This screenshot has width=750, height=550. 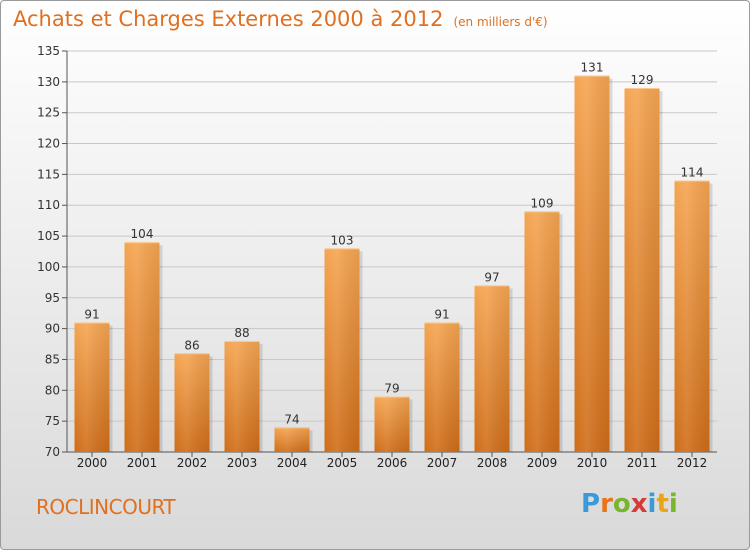 What do you see at coordinates (52, 390) in the screenshot?
I see `y-tick-label: 80` at bounding box center [52, 390].